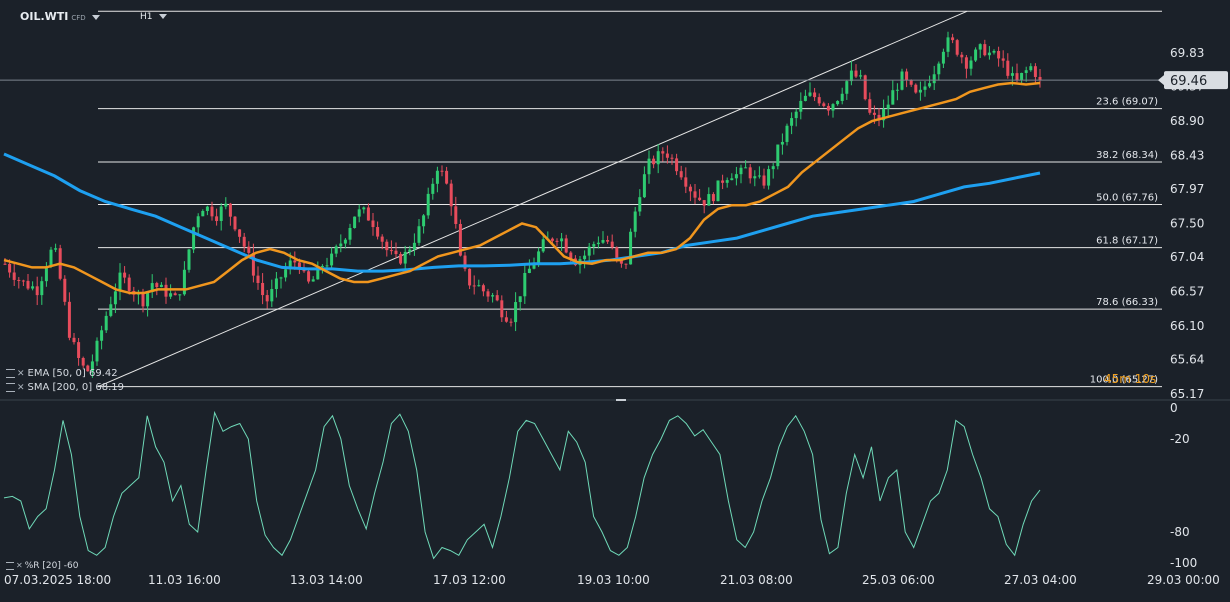  Describe the element at coordinates (60, 387) in the screenshot. I see `sma-legend-label: SMA [200, 0]` at that location.